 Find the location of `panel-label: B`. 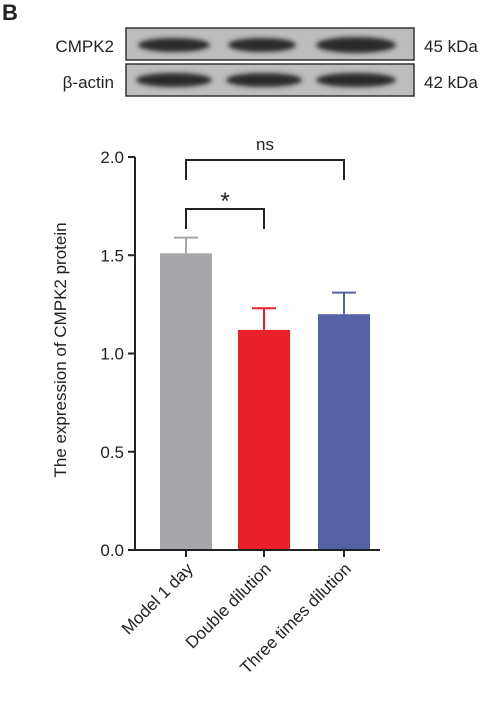

panel-label: B is located at coordinates (10, 12).